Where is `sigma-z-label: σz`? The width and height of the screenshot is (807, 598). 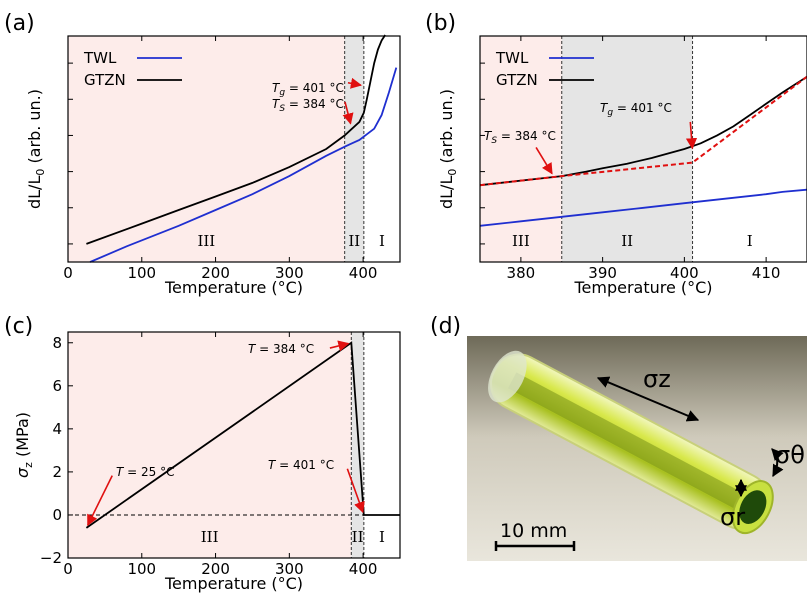 sigma-z-label: σz is located at coordinates (657, 379).